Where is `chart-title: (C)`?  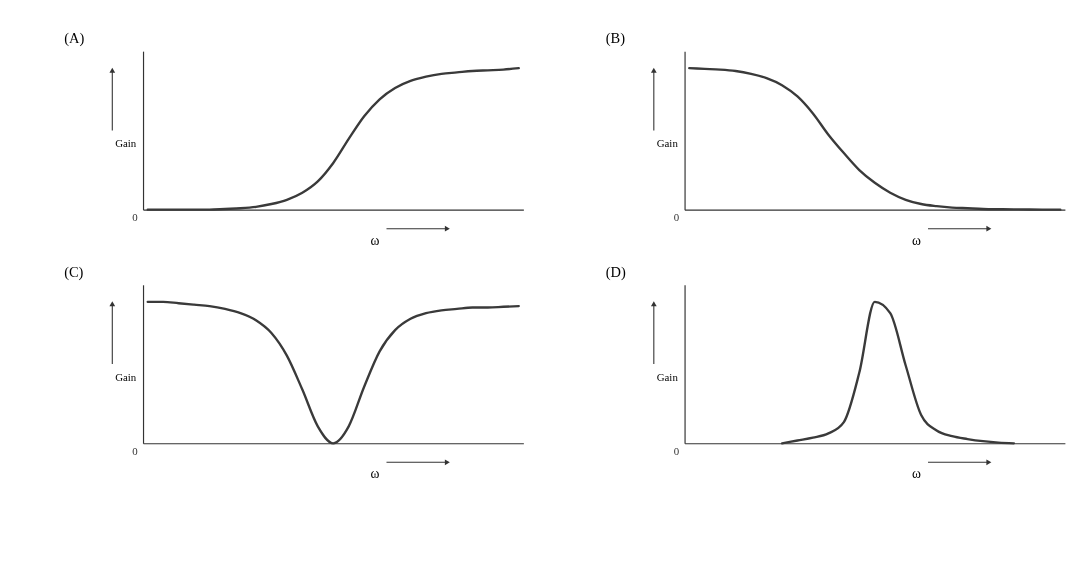 chart-title: (C) is located at coordinates (74, 272).